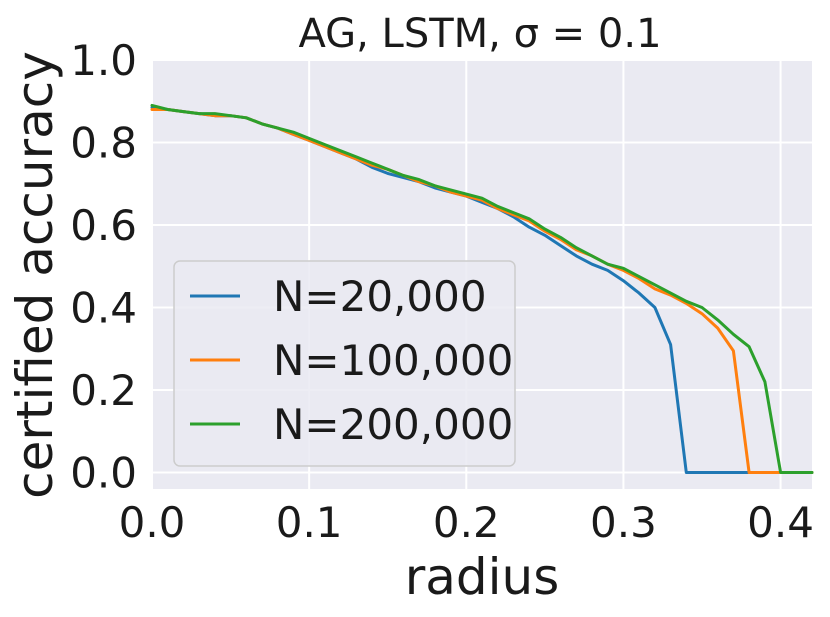  I want to click on x-tick-label: 0.0, so click(152, 522).